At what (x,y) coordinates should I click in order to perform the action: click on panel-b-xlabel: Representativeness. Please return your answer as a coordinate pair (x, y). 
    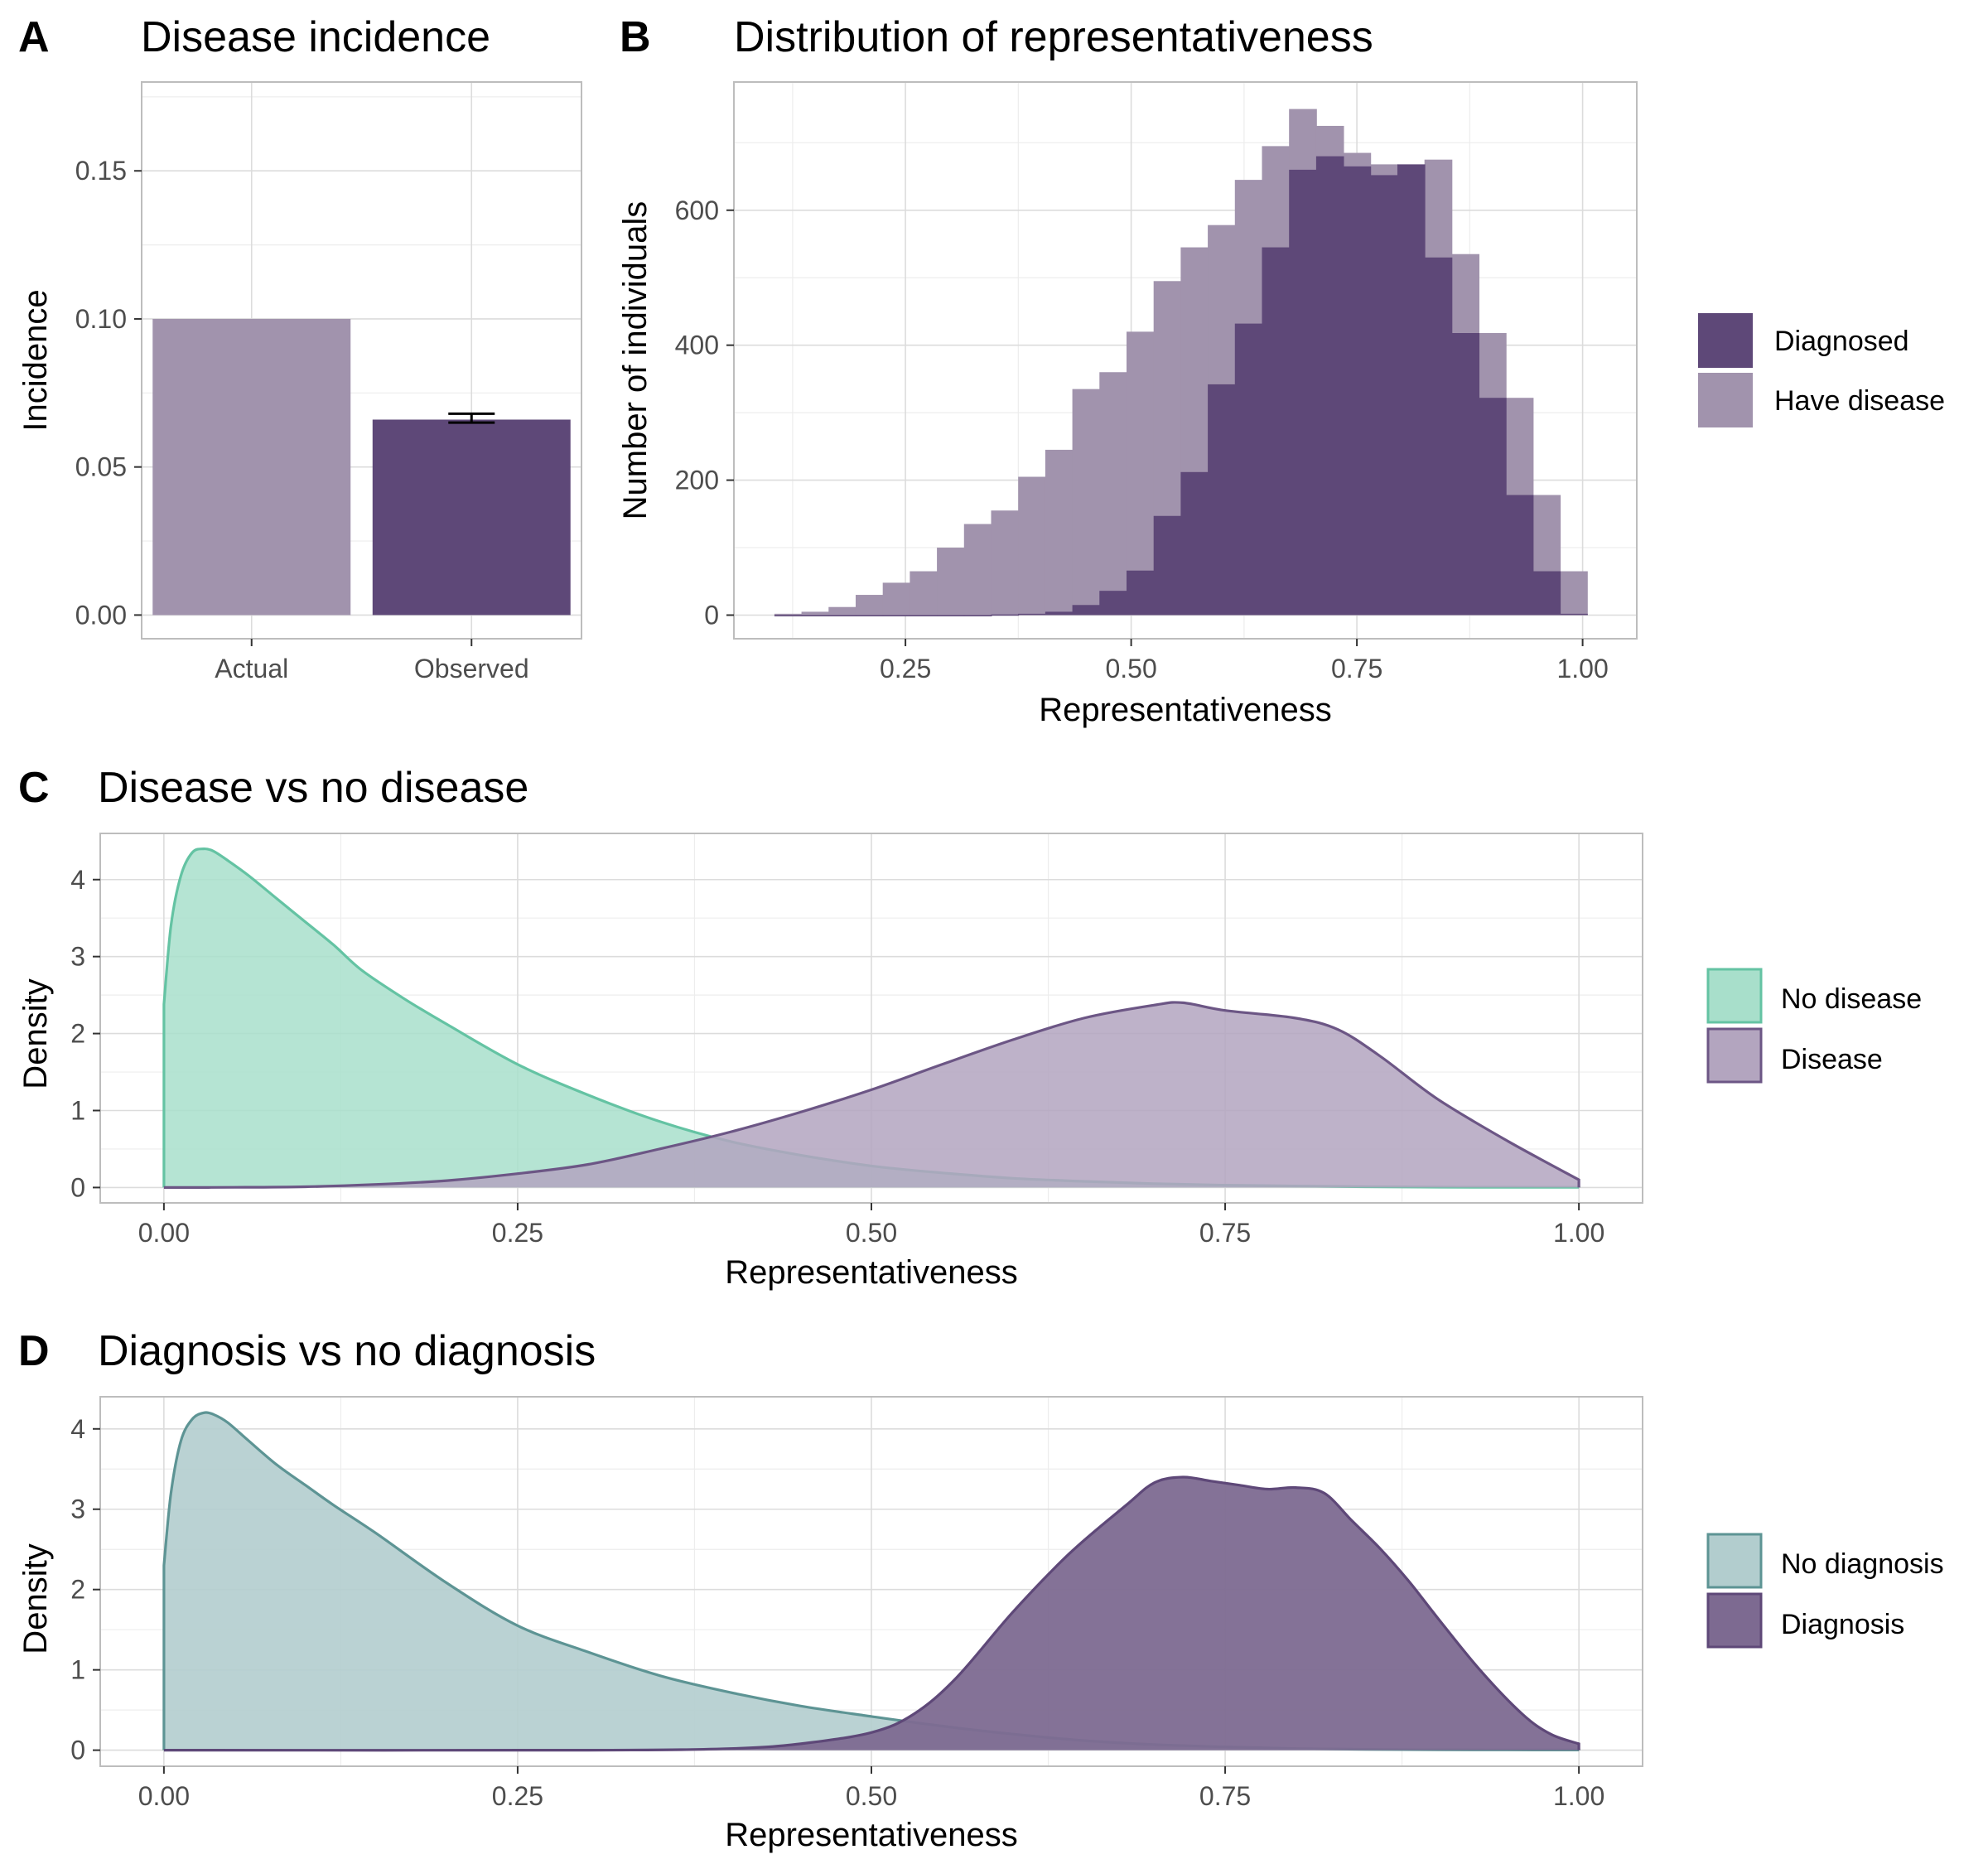
    Looking at the image, I should click on (1185, 710).